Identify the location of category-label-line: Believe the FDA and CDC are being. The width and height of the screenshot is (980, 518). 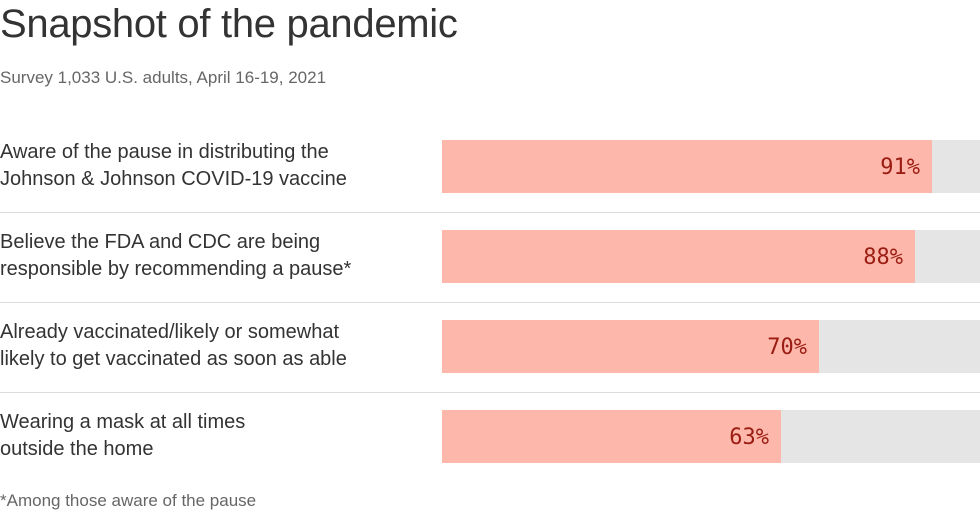
(160, 242).